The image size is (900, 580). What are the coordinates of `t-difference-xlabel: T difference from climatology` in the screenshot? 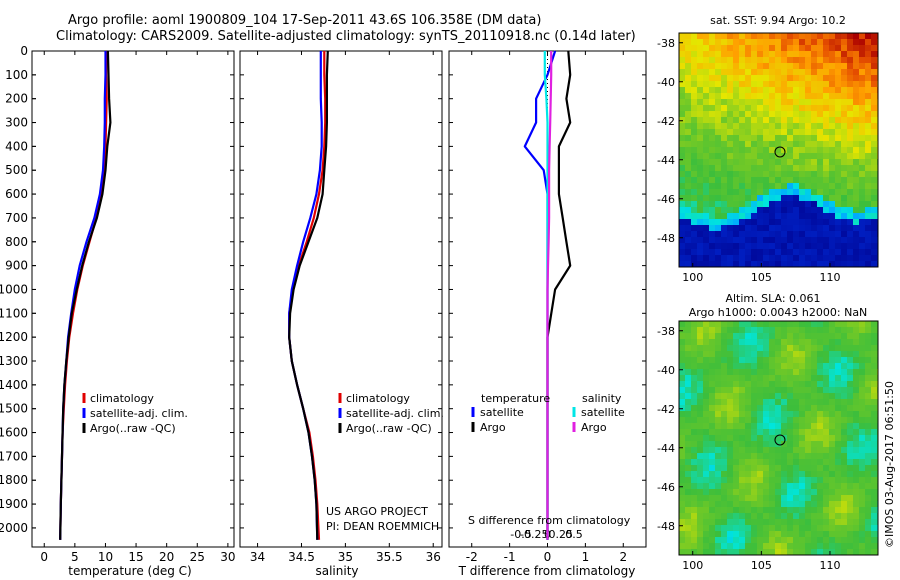 It's located at (547, 571).